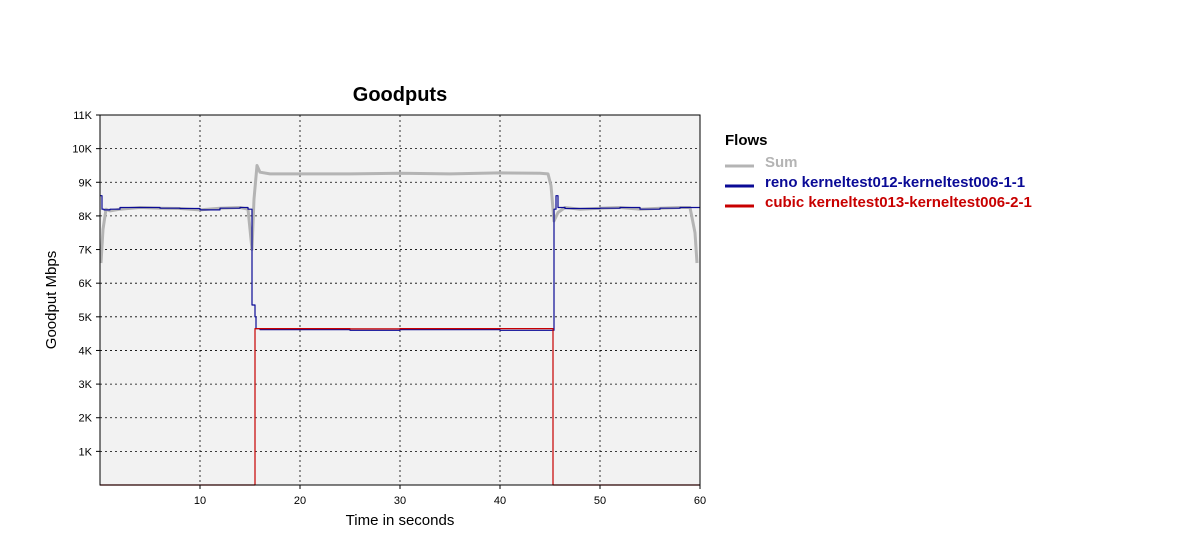 This screenshot has height=550, width=1200. Describe the element at coordinates (300, 501) in the screenshot. I see `x-tick-label: 20` at that location.